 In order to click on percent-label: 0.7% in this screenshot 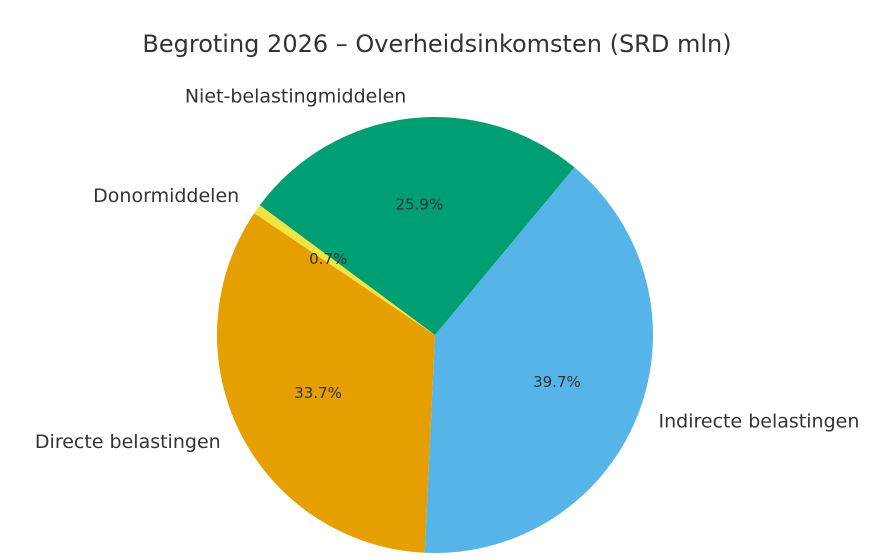, I will do `click(328, 259)`.